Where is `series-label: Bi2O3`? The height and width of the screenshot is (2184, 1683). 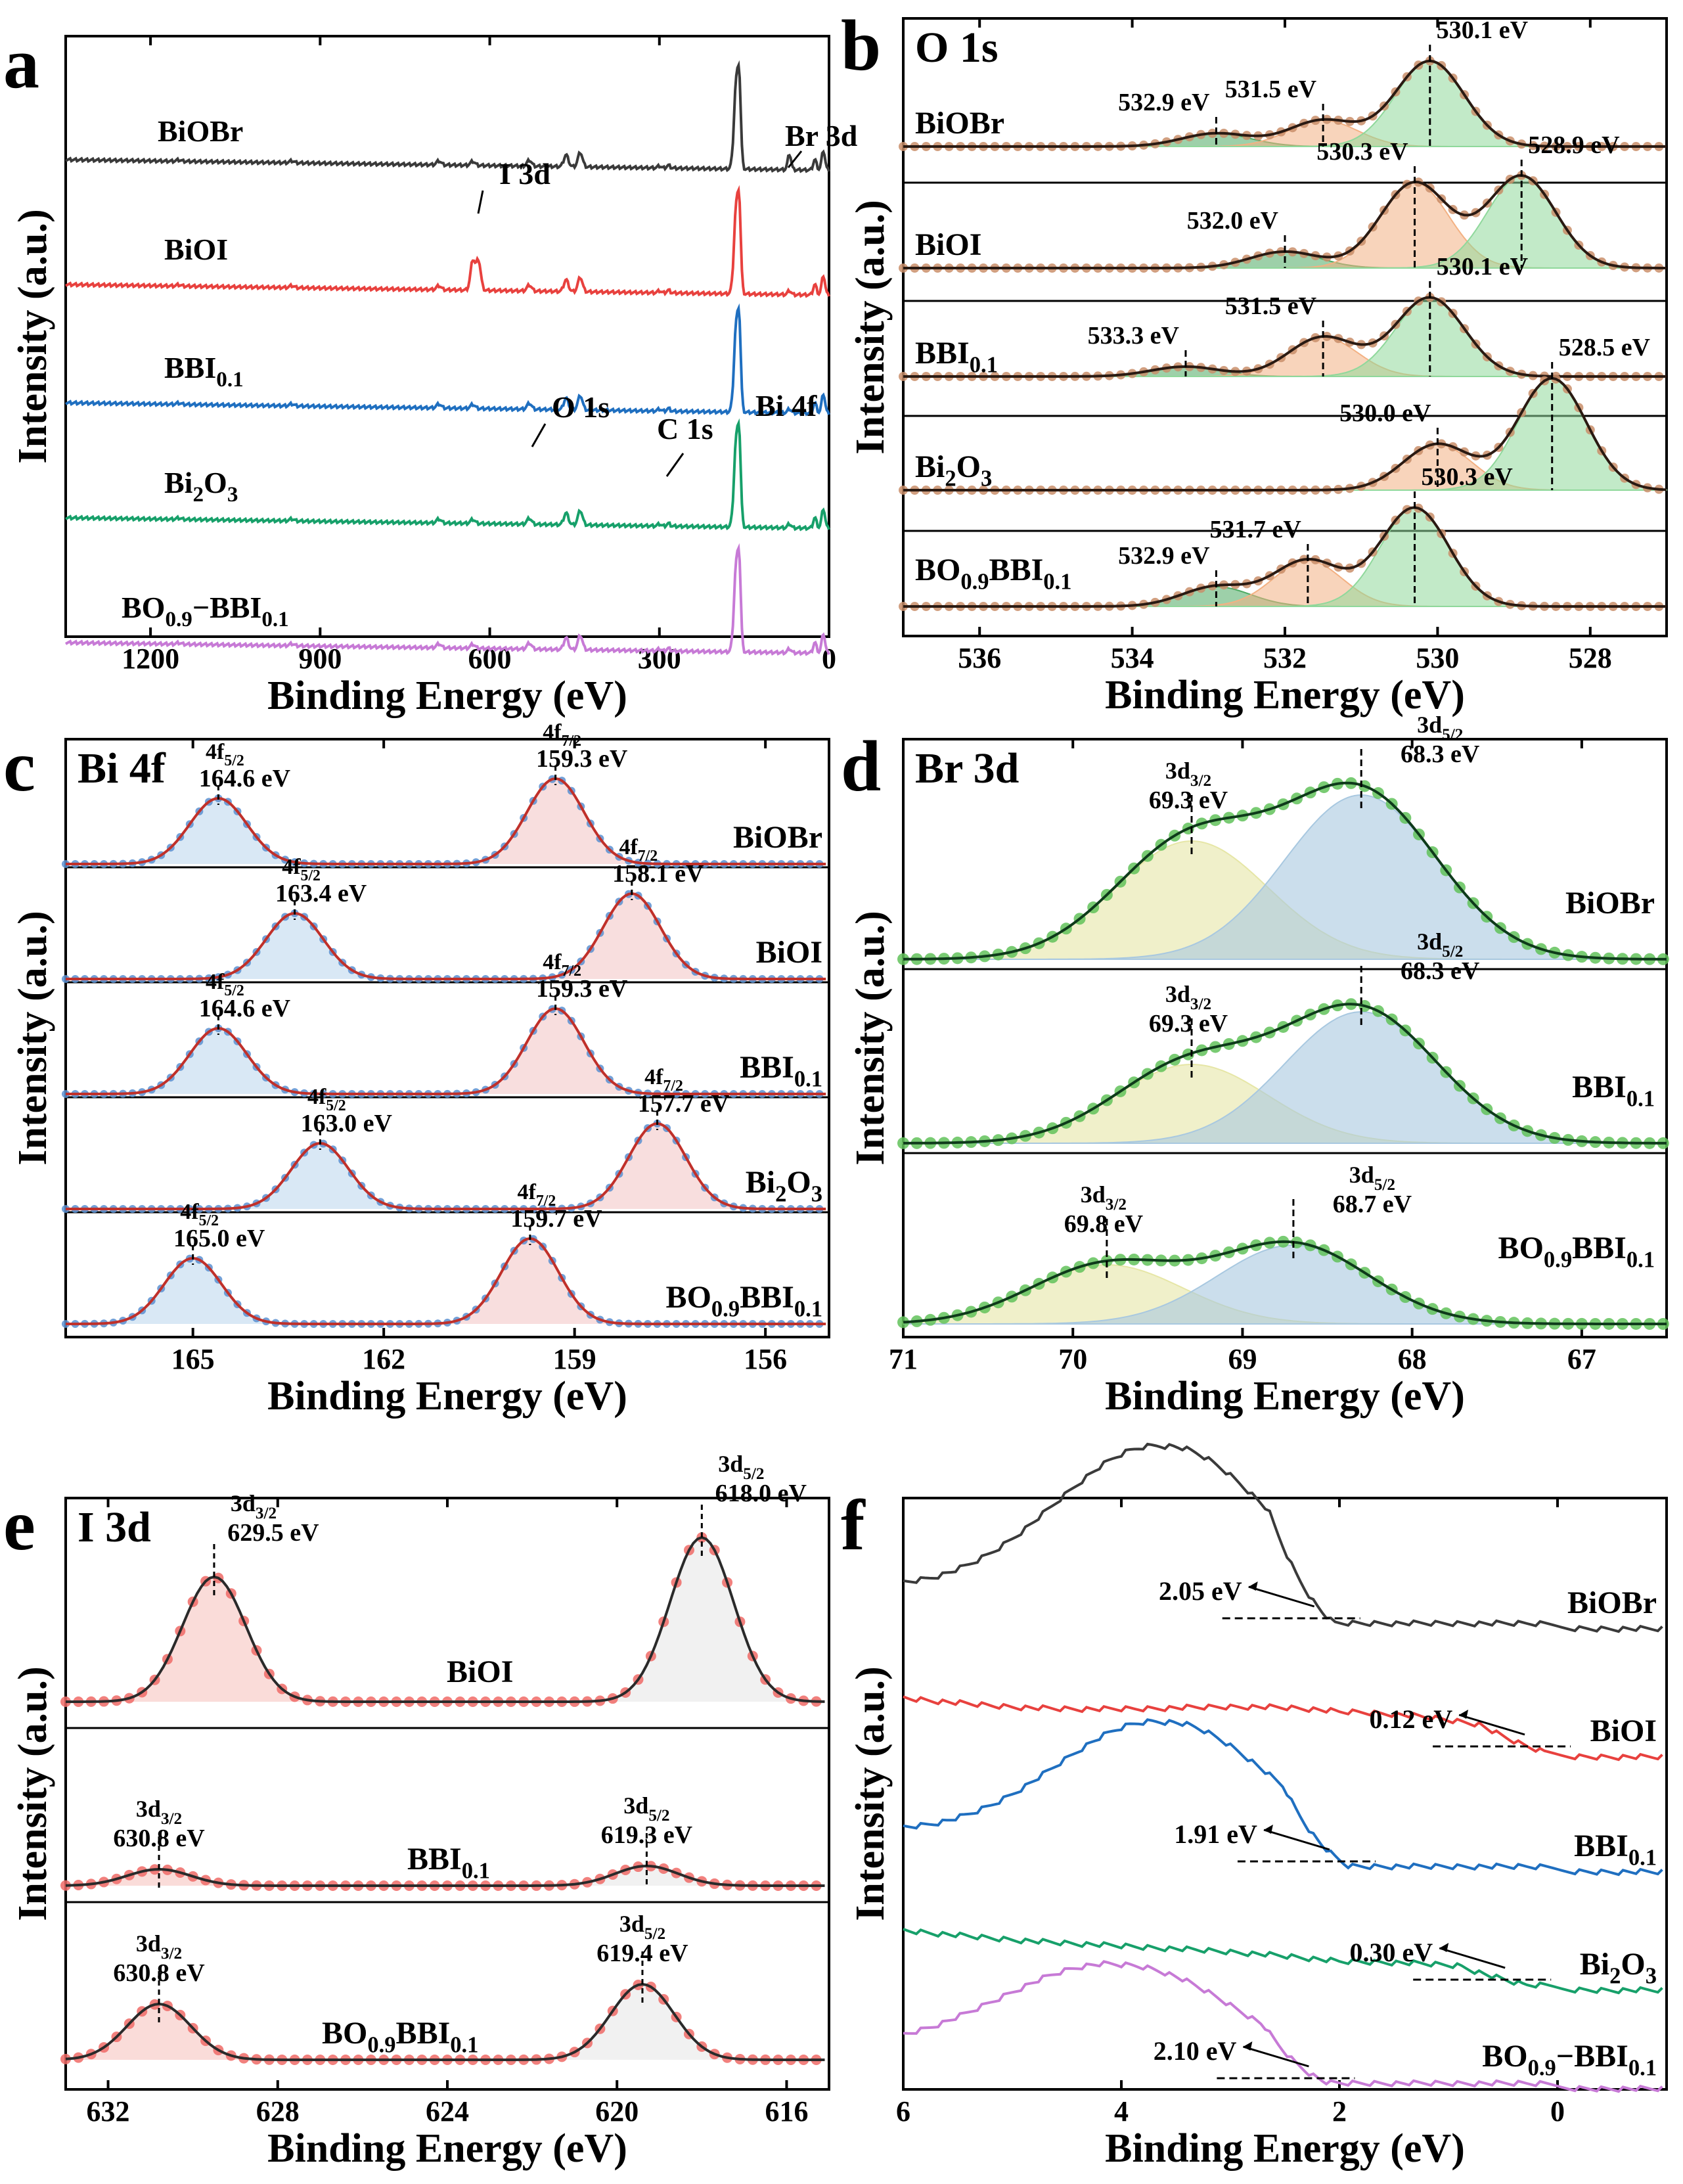 series-label: Bi2O3 is located at coordinates (201, 486).